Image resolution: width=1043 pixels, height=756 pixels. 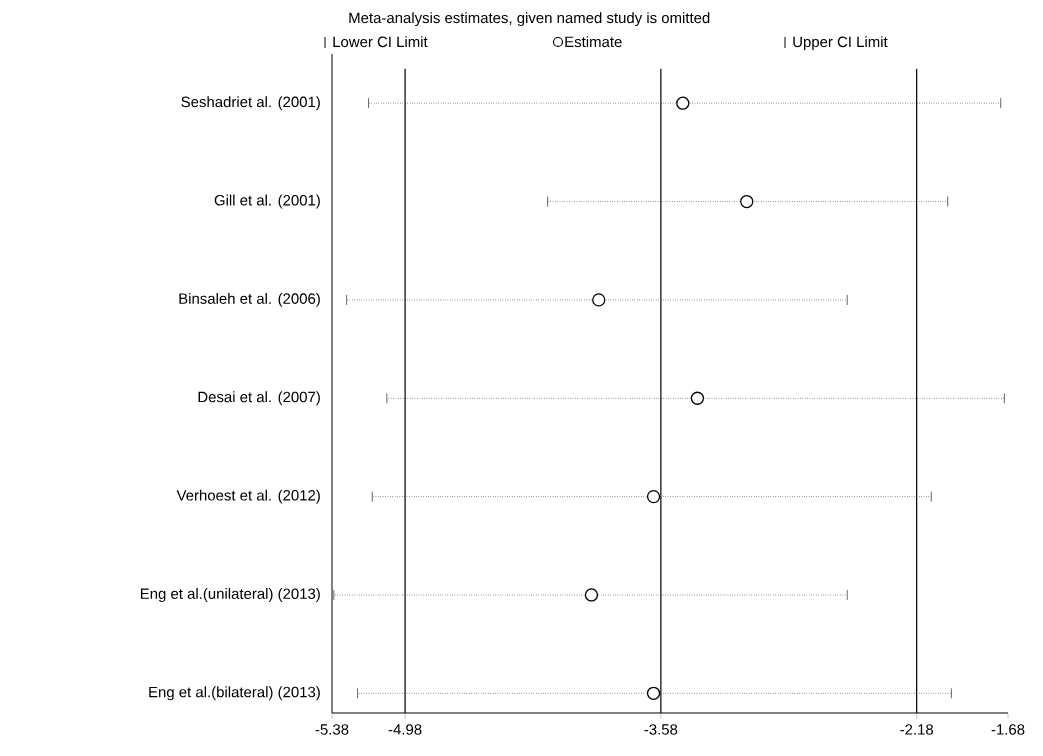 I want to click on legend-label: Estimate, so click(x=593, y=42).